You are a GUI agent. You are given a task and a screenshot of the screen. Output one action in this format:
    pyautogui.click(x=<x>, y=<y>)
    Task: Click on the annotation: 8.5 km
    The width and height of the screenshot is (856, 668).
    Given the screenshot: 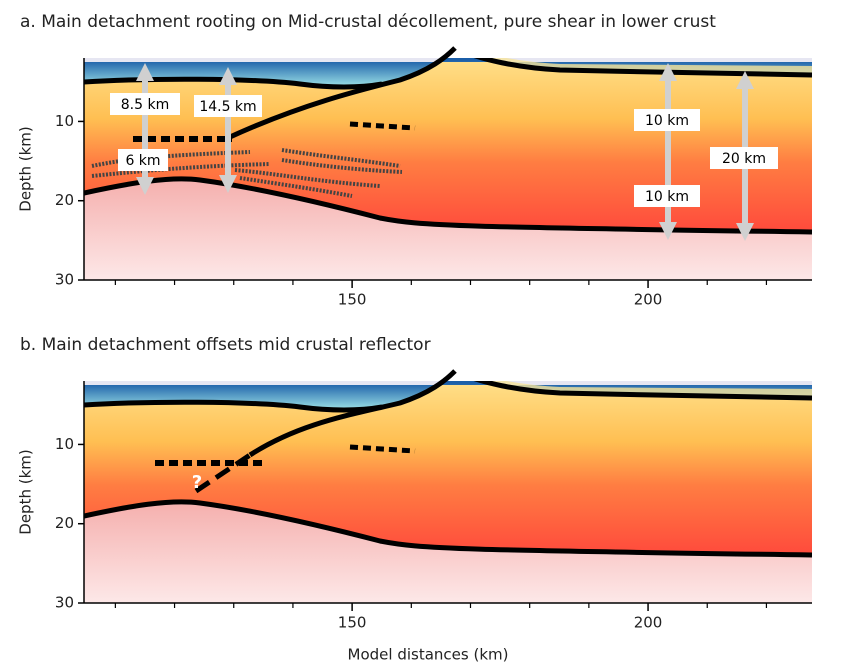 What is the action you would take?
    pyautogui.click(x=145, y=105)
    